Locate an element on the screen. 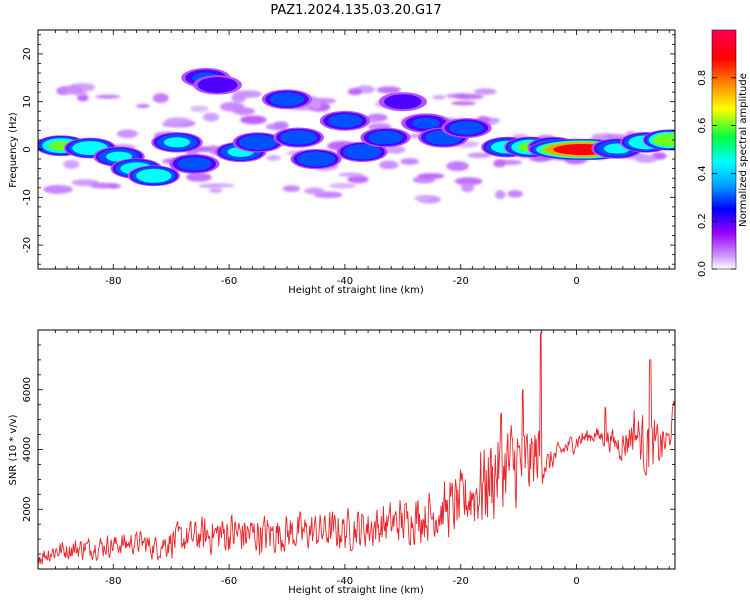 The width and height of the screenshot is (750, 600). y-tick-label: 2000 is located at coordinates (27, 509).